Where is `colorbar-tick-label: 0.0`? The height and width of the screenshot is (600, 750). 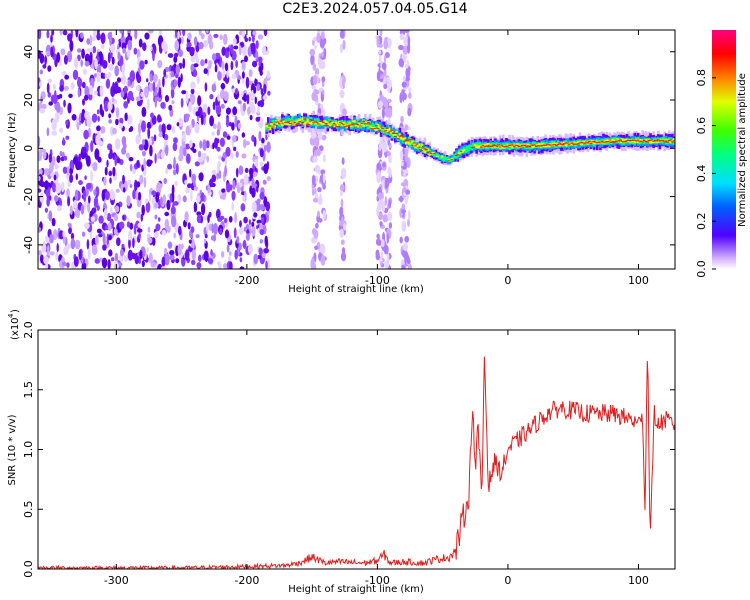
colorbar-tick-label: 0.0 is located at coordinates (701, 269).